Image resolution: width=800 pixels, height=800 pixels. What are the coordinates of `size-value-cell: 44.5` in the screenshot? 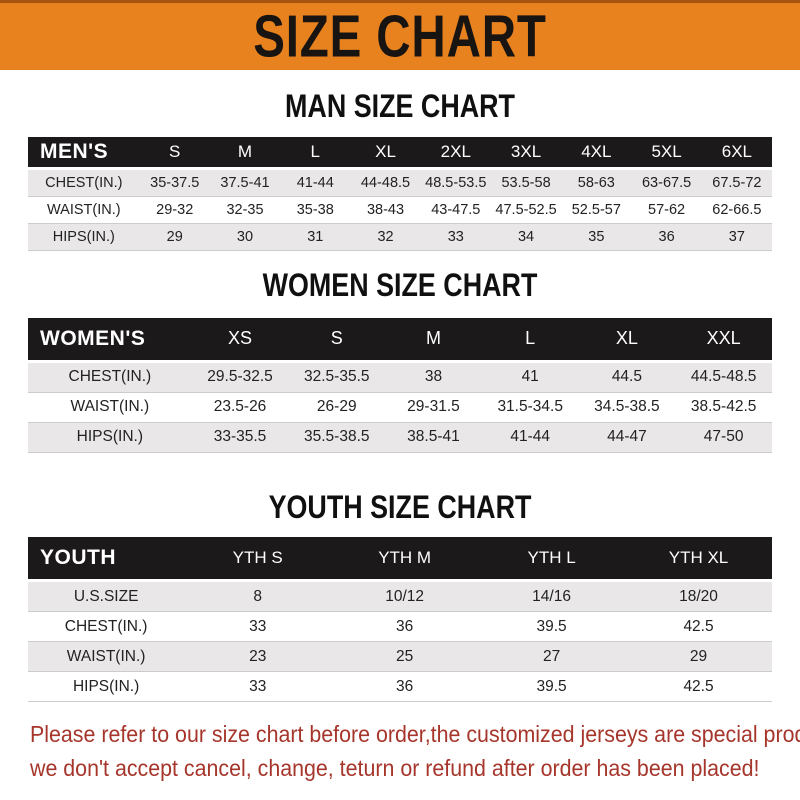 It's located at (627, 378).